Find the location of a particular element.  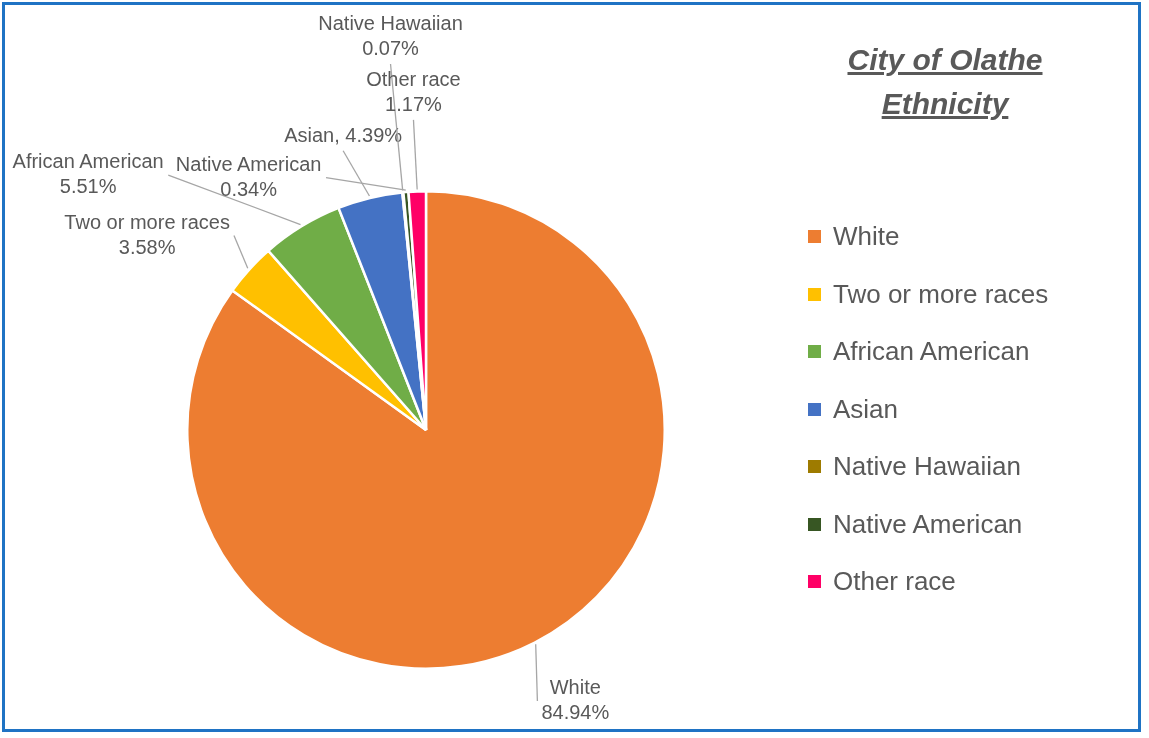

data-label: Other race 1.17% is located at coordinates (413, 91).